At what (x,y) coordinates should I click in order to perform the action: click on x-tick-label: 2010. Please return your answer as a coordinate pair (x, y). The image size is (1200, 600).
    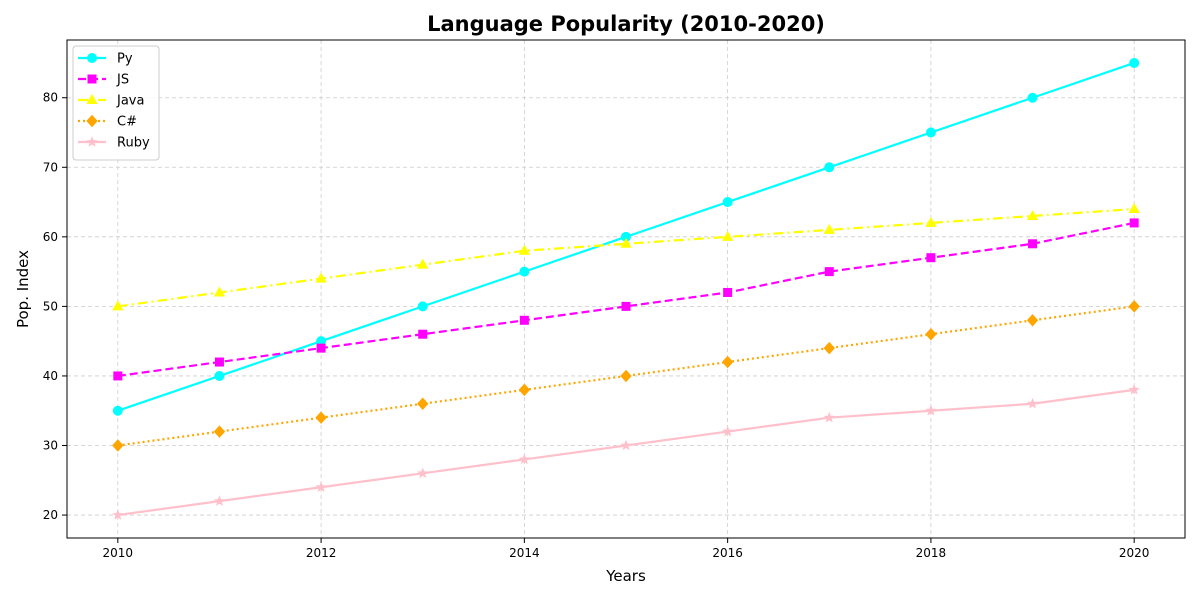
    Looking at the image, I should click on (118, 553).